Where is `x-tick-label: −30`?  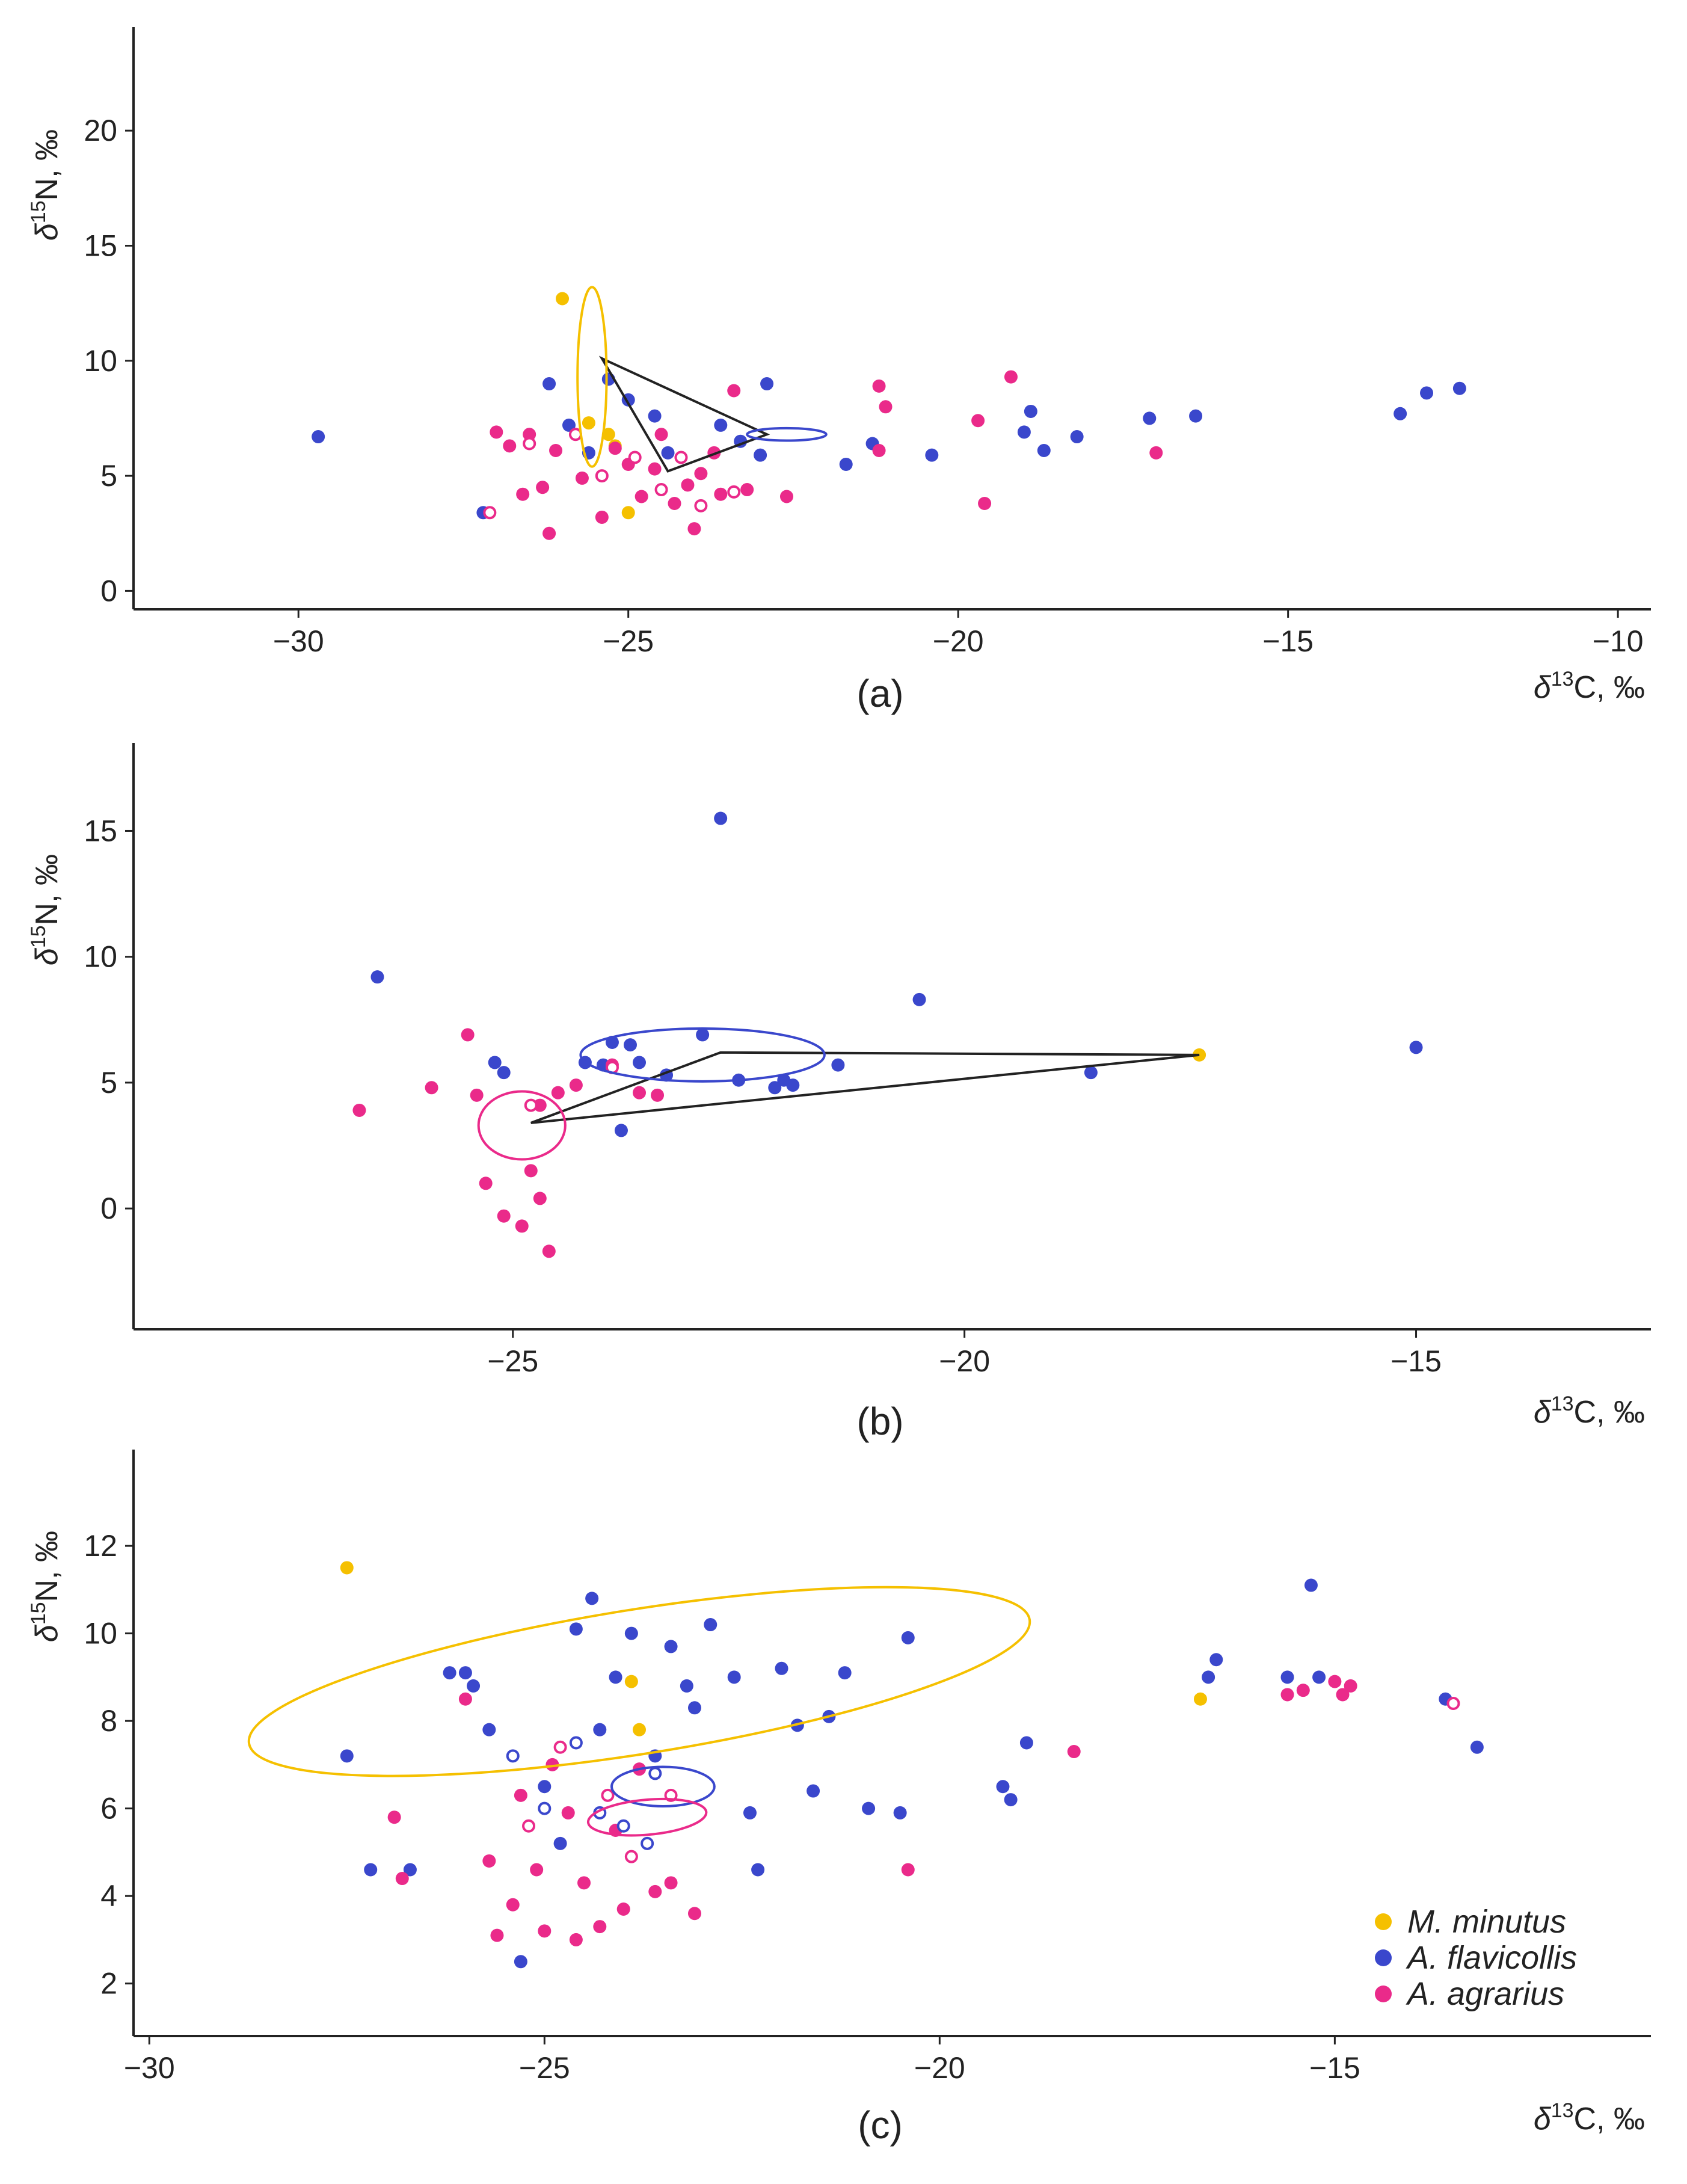
x-tick-label: −30 is located at coordinates (149, 2068).